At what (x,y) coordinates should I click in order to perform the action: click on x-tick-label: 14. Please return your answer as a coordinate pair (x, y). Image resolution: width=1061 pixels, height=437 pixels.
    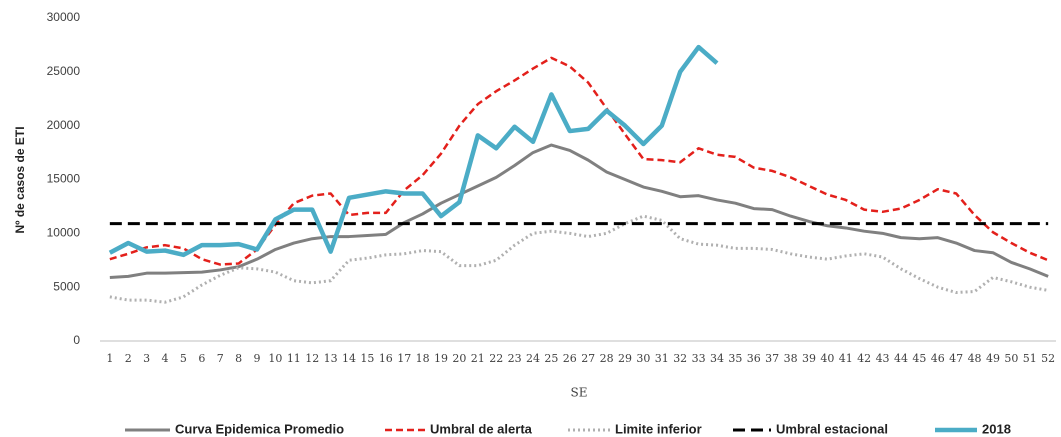
    Looking at the image, I should click on (349, 358).